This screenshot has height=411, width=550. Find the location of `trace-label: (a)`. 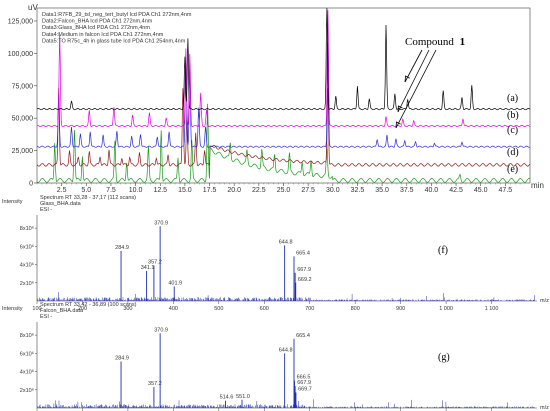

trace-label: (a) is located at coordinates (512, 98).